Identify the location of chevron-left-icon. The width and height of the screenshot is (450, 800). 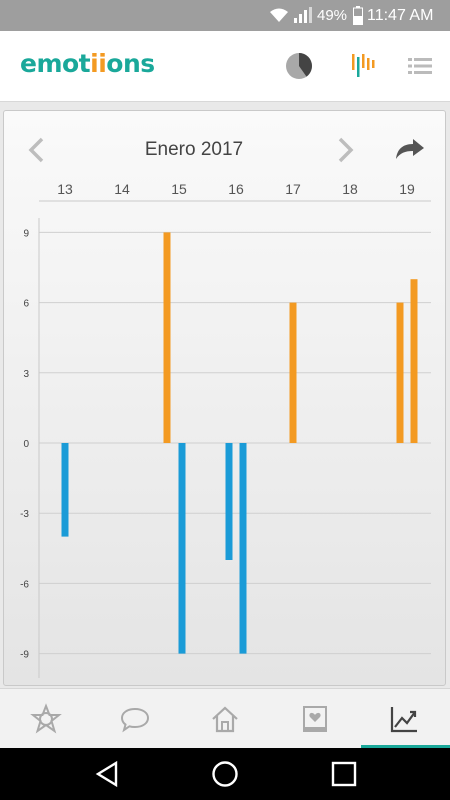
(37, 150).